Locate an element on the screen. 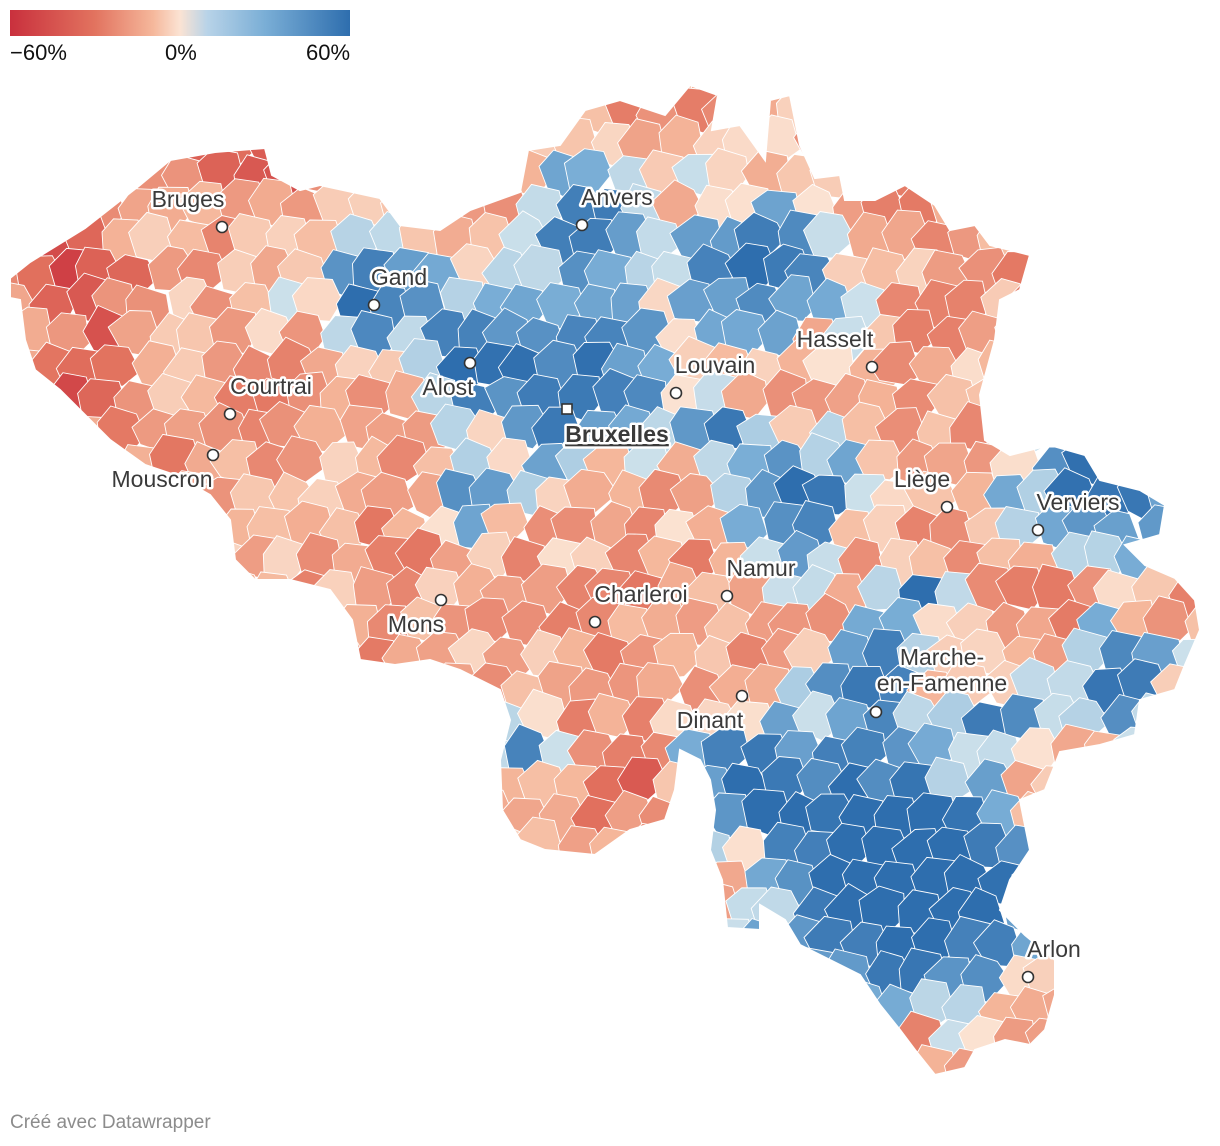  city-label: Arlon is located at coordinates (1054, 949).